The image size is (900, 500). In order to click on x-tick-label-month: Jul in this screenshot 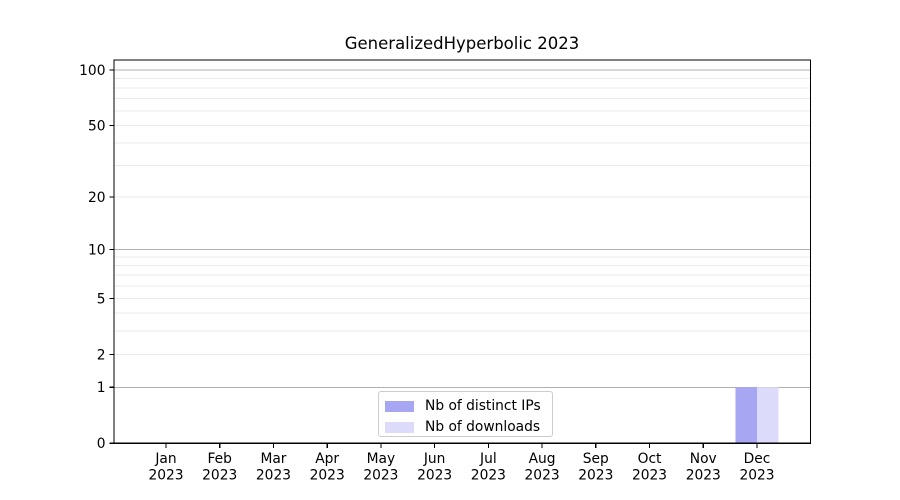, I will do `click(488, 459)`.